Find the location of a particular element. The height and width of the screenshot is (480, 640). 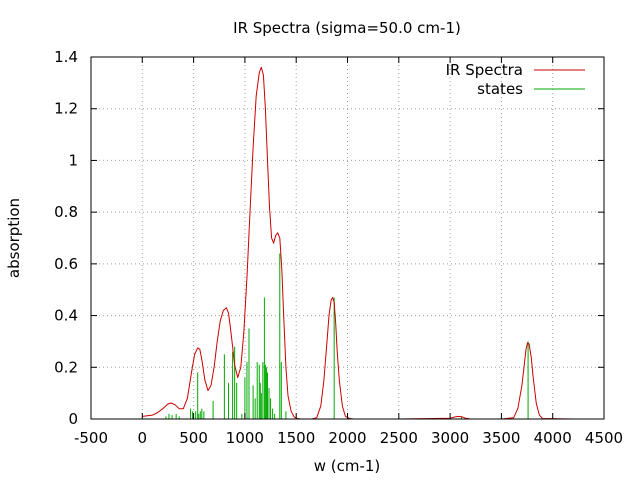

y-tick-label: 1.2 is located at coordinates (66, 109).